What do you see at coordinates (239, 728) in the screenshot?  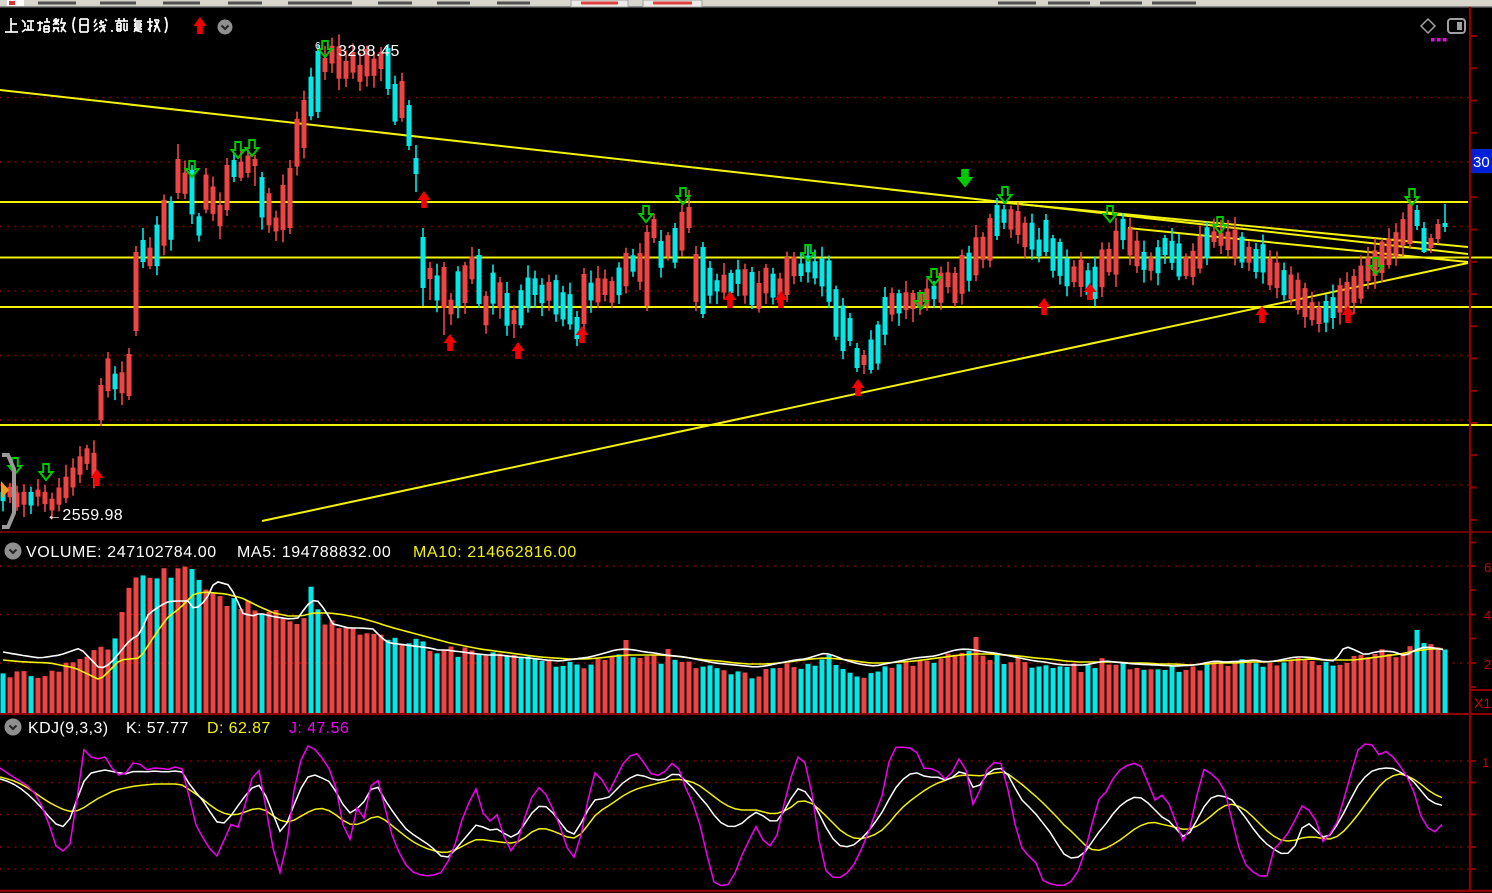 I see `svg-text: D: 62.87` at bounding box center [239, 728].